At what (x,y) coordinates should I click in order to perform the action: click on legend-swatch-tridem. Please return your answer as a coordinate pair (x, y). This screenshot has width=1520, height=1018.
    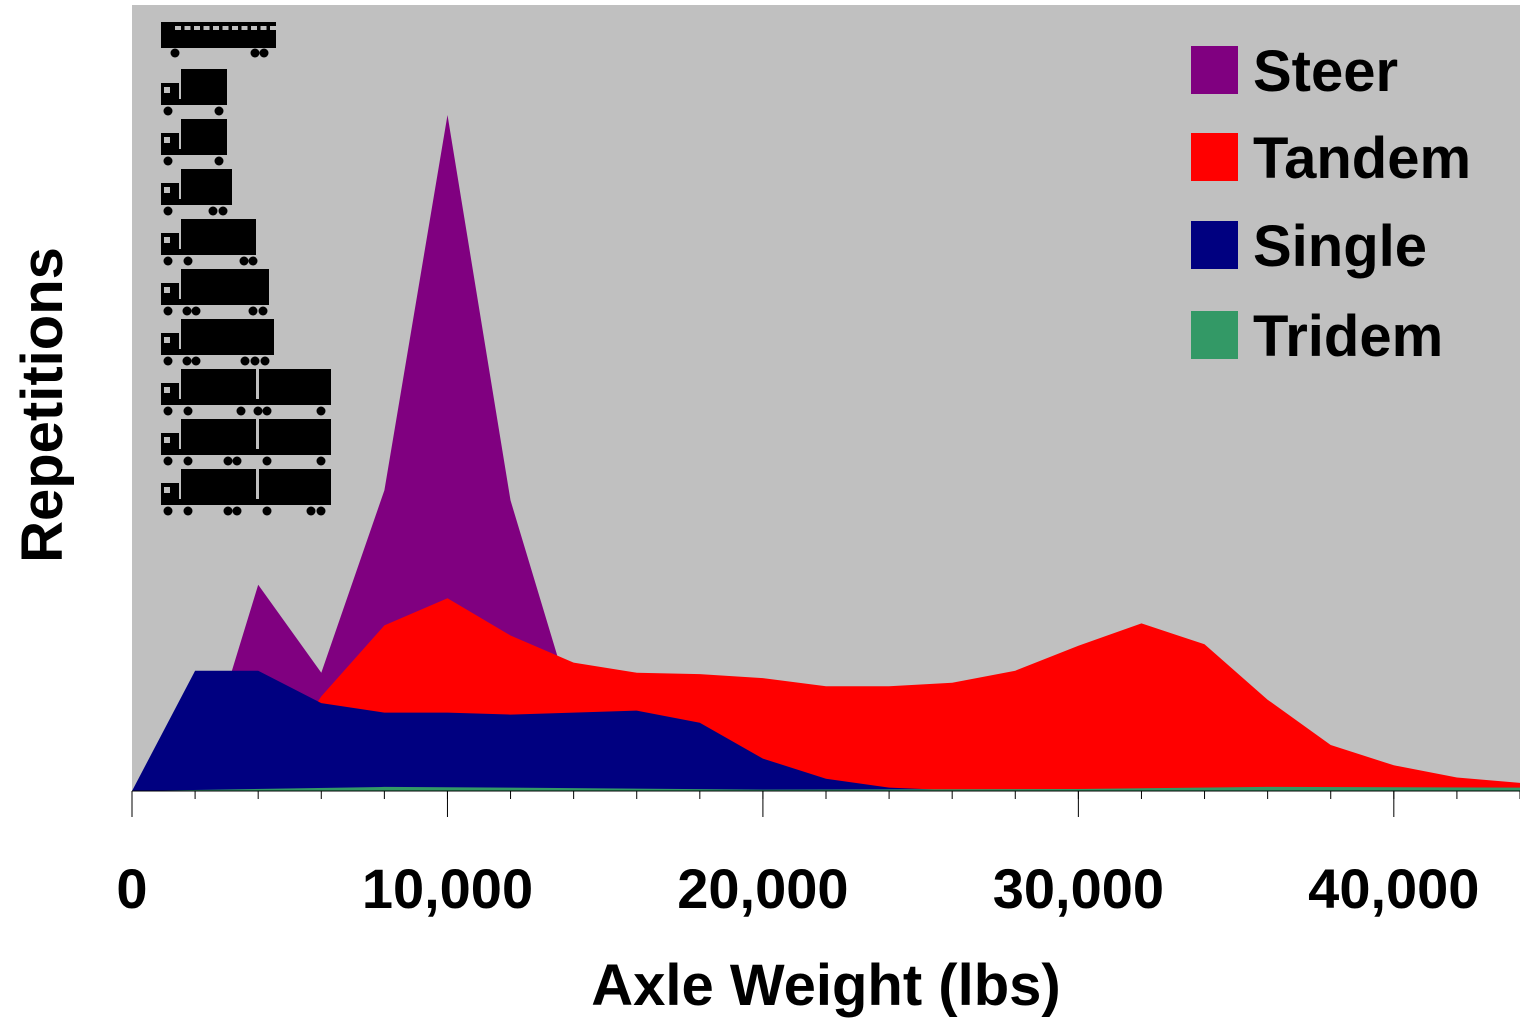
    Looking at the image, I should click on (1214, 335).